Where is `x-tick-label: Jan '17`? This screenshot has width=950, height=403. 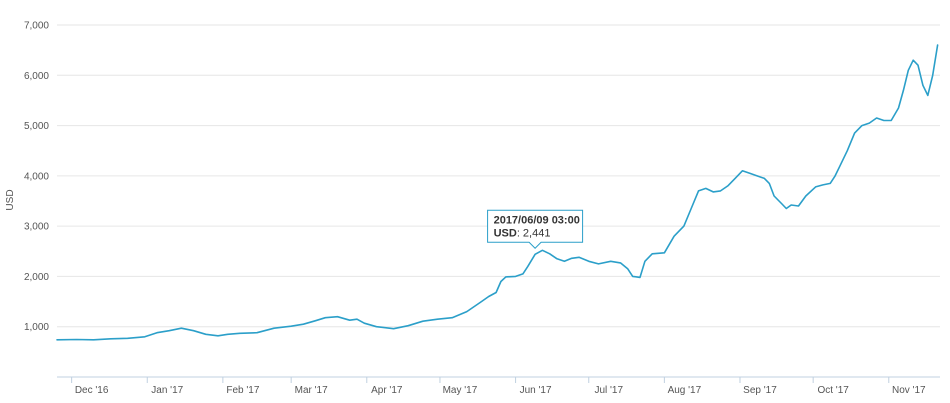
x-tick-label: Jan '17 is located at coordinates (167, 390).